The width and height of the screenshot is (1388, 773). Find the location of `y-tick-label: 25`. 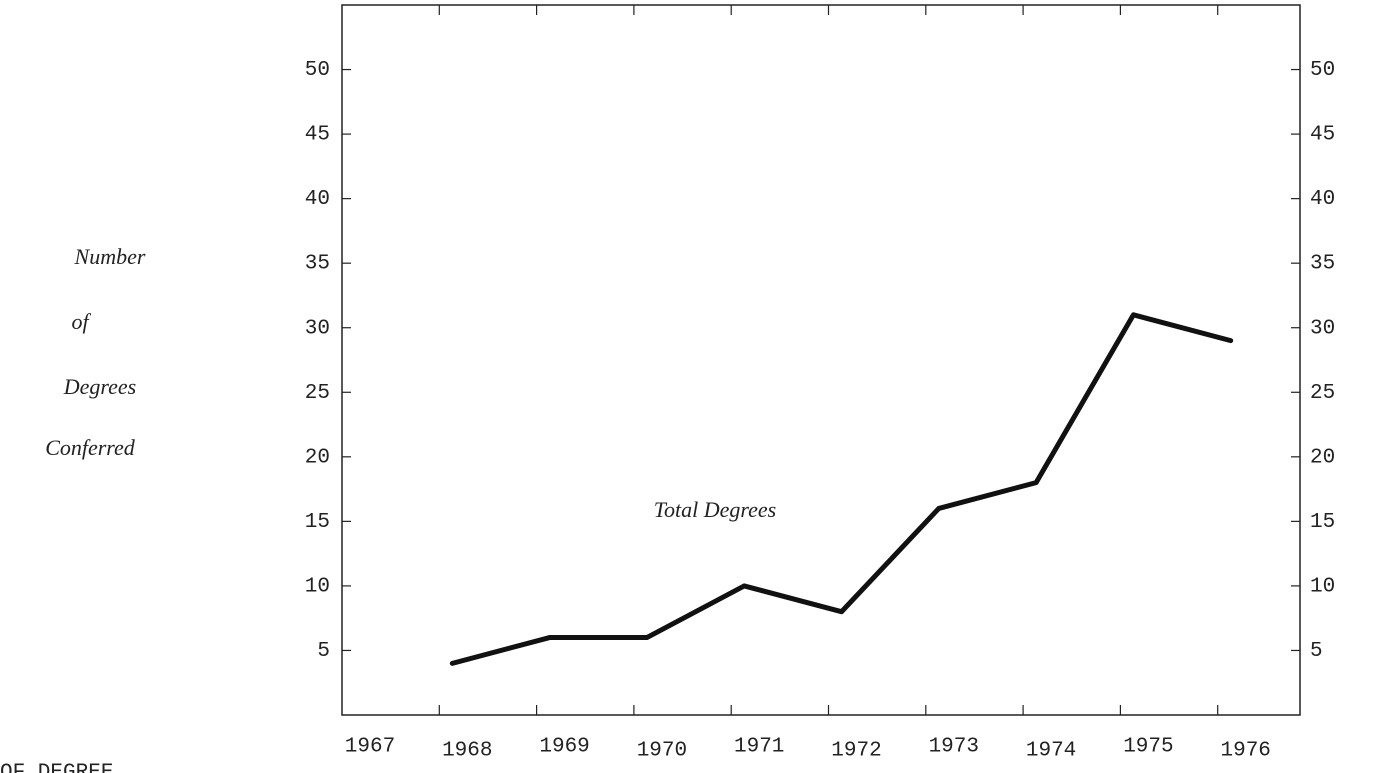

y-tick-label: 25 is located at coordinates (317, 393).